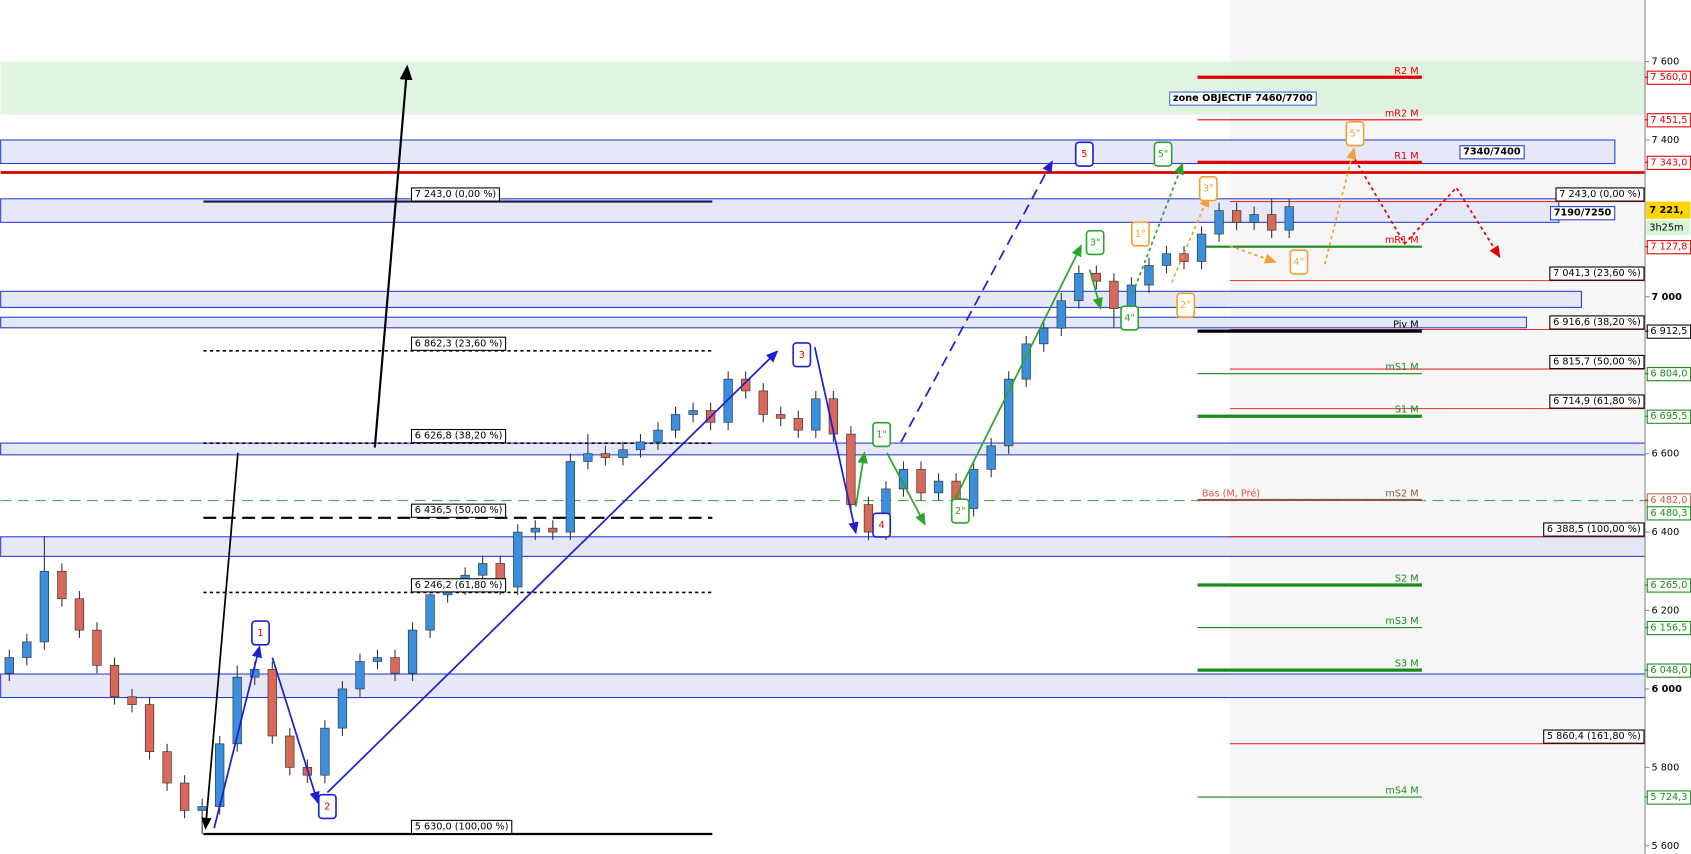  I want to click on zone-label: 7340/7400, so click(1492, 152).